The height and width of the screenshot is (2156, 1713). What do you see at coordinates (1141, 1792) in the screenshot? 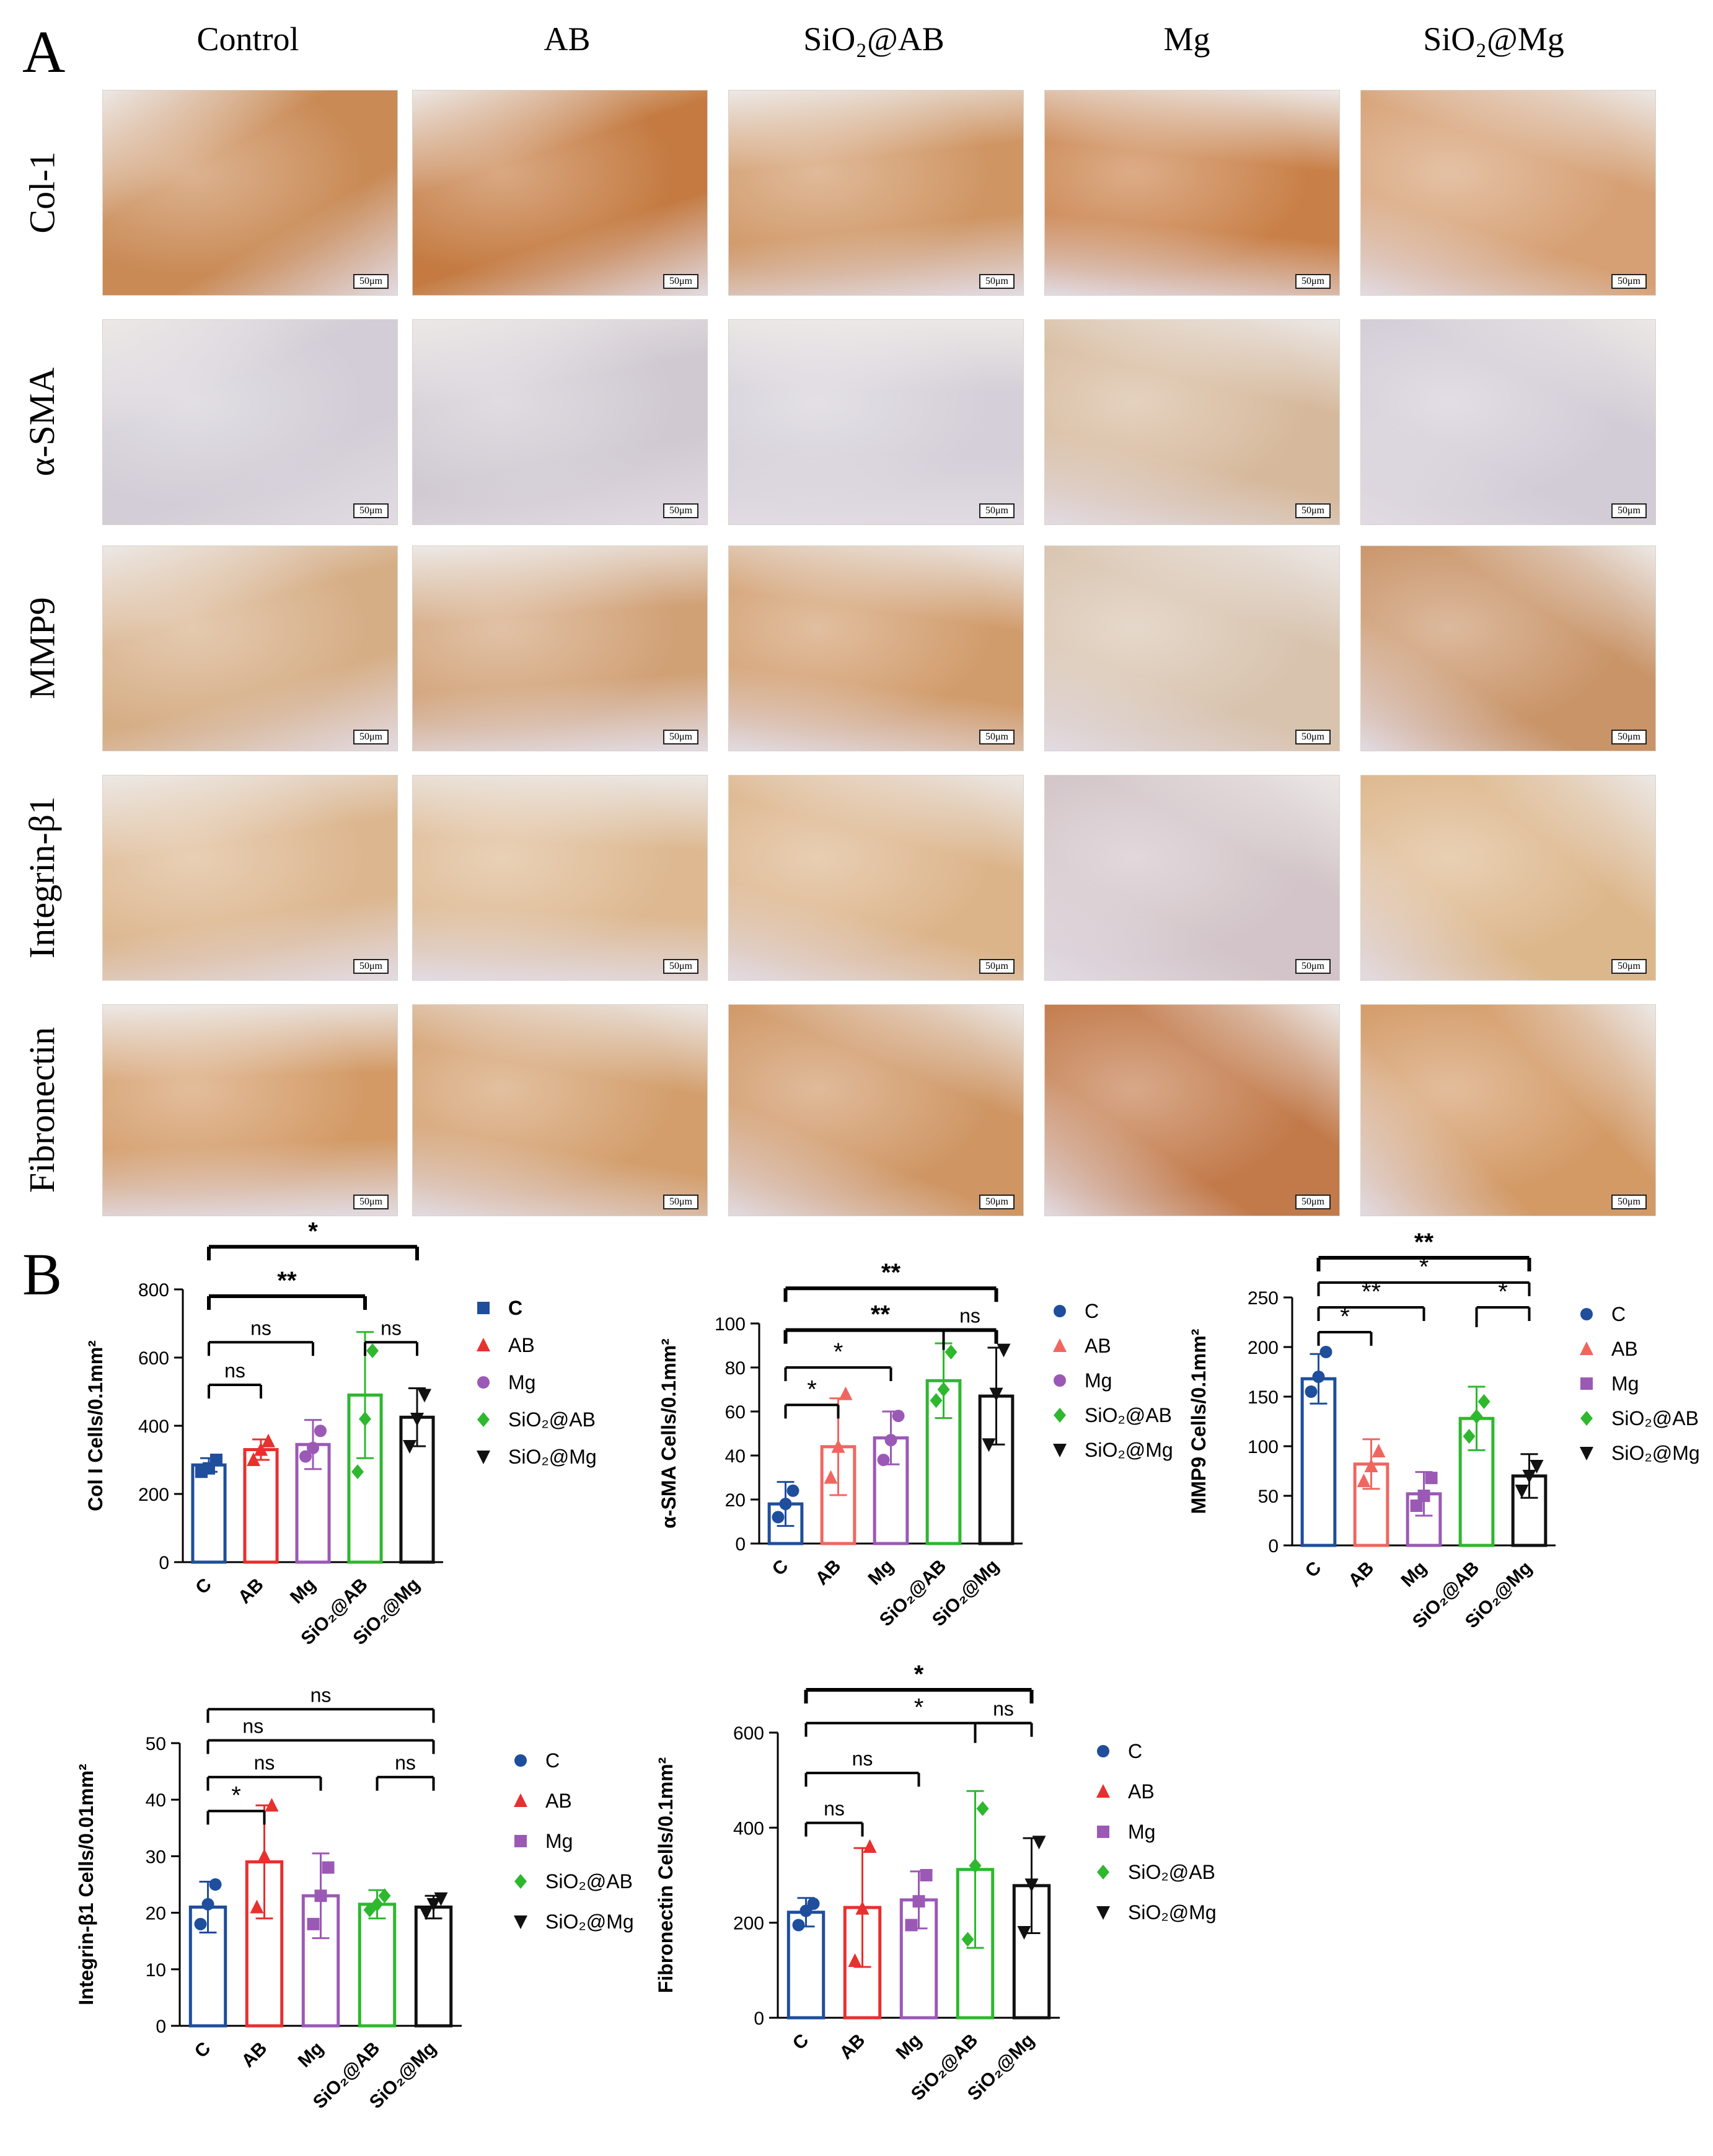
I see `legend-label-AB: AB` at bounding box center [1141, 1792].